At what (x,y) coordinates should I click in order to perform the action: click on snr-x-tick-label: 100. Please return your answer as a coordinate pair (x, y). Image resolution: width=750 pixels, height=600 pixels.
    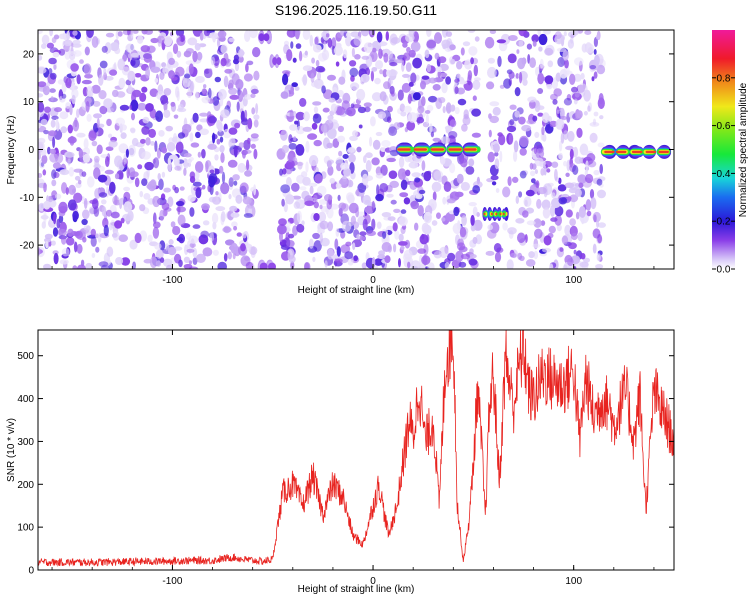
    Looking at the image, I should click on (573, 581).